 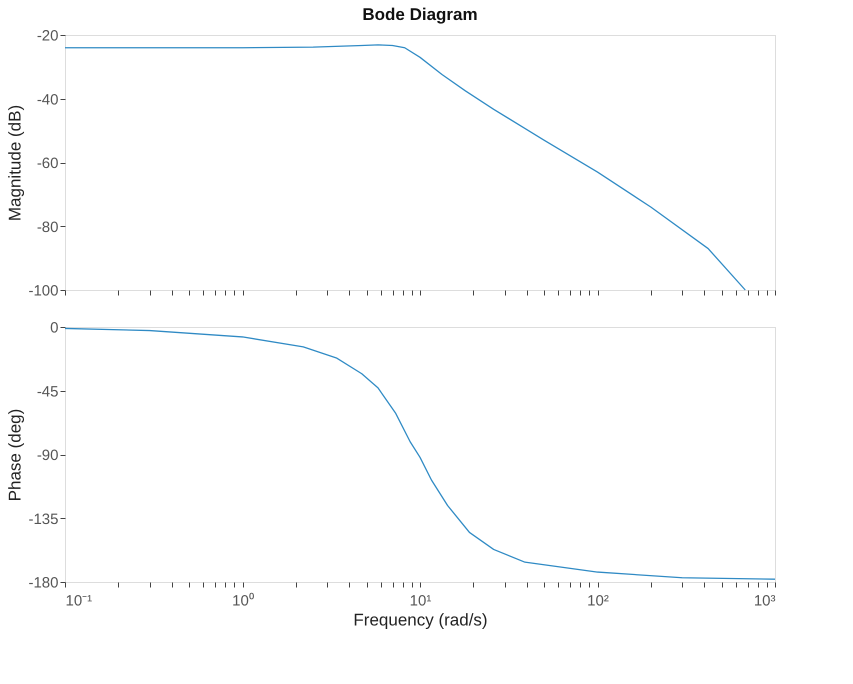 What do you see at coordinates (47, 163) in the screenshot?
I see `y-tick-label: -60` at bounding box center [47, 163].